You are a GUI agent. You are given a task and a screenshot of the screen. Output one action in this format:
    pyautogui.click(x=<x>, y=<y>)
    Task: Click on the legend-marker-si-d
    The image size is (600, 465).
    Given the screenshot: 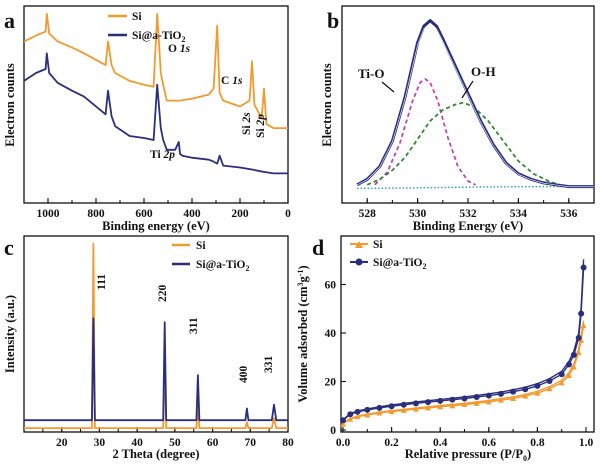 What is the action you would take?
    pyautogui.click(x=359, y=244)
    